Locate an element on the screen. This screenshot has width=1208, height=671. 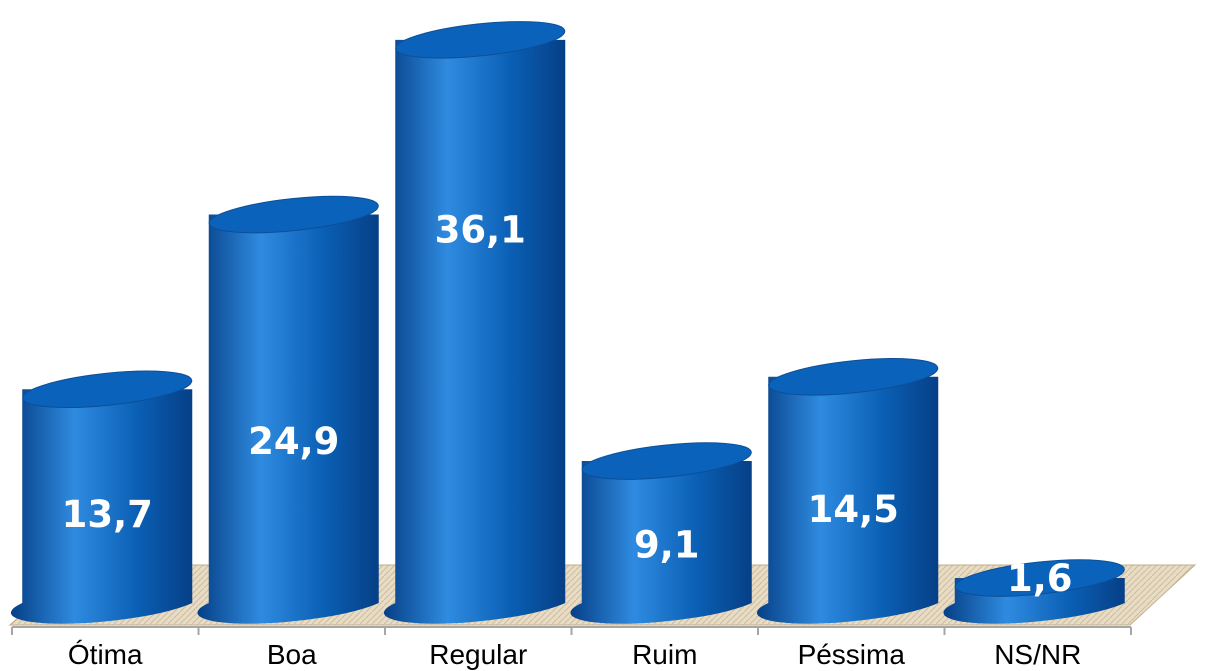
category-label: Ruim is located at coordinates (664, 654).